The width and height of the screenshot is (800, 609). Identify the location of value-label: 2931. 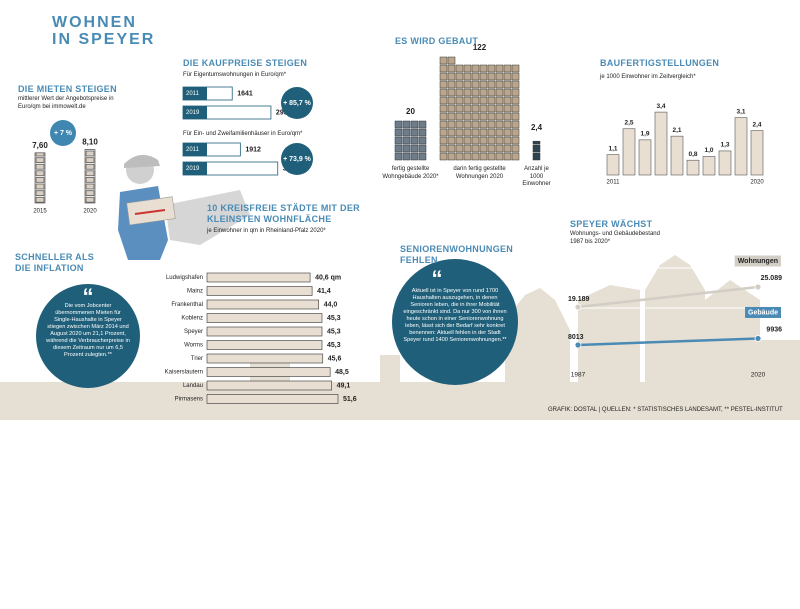
(284, 112).